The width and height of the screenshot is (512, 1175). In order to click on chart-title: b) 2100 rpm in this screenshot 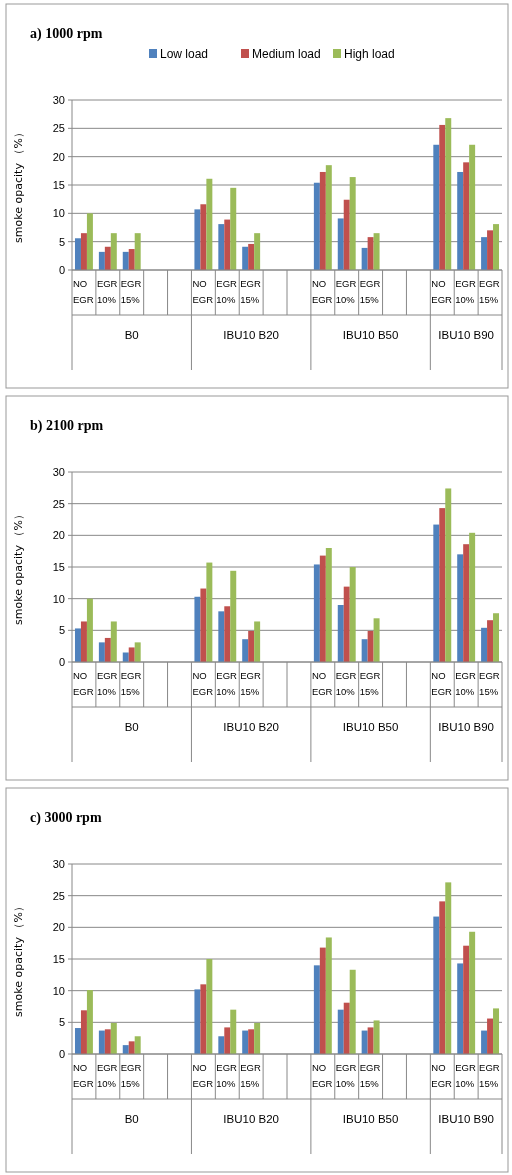, I will do `click(67, 426)`.